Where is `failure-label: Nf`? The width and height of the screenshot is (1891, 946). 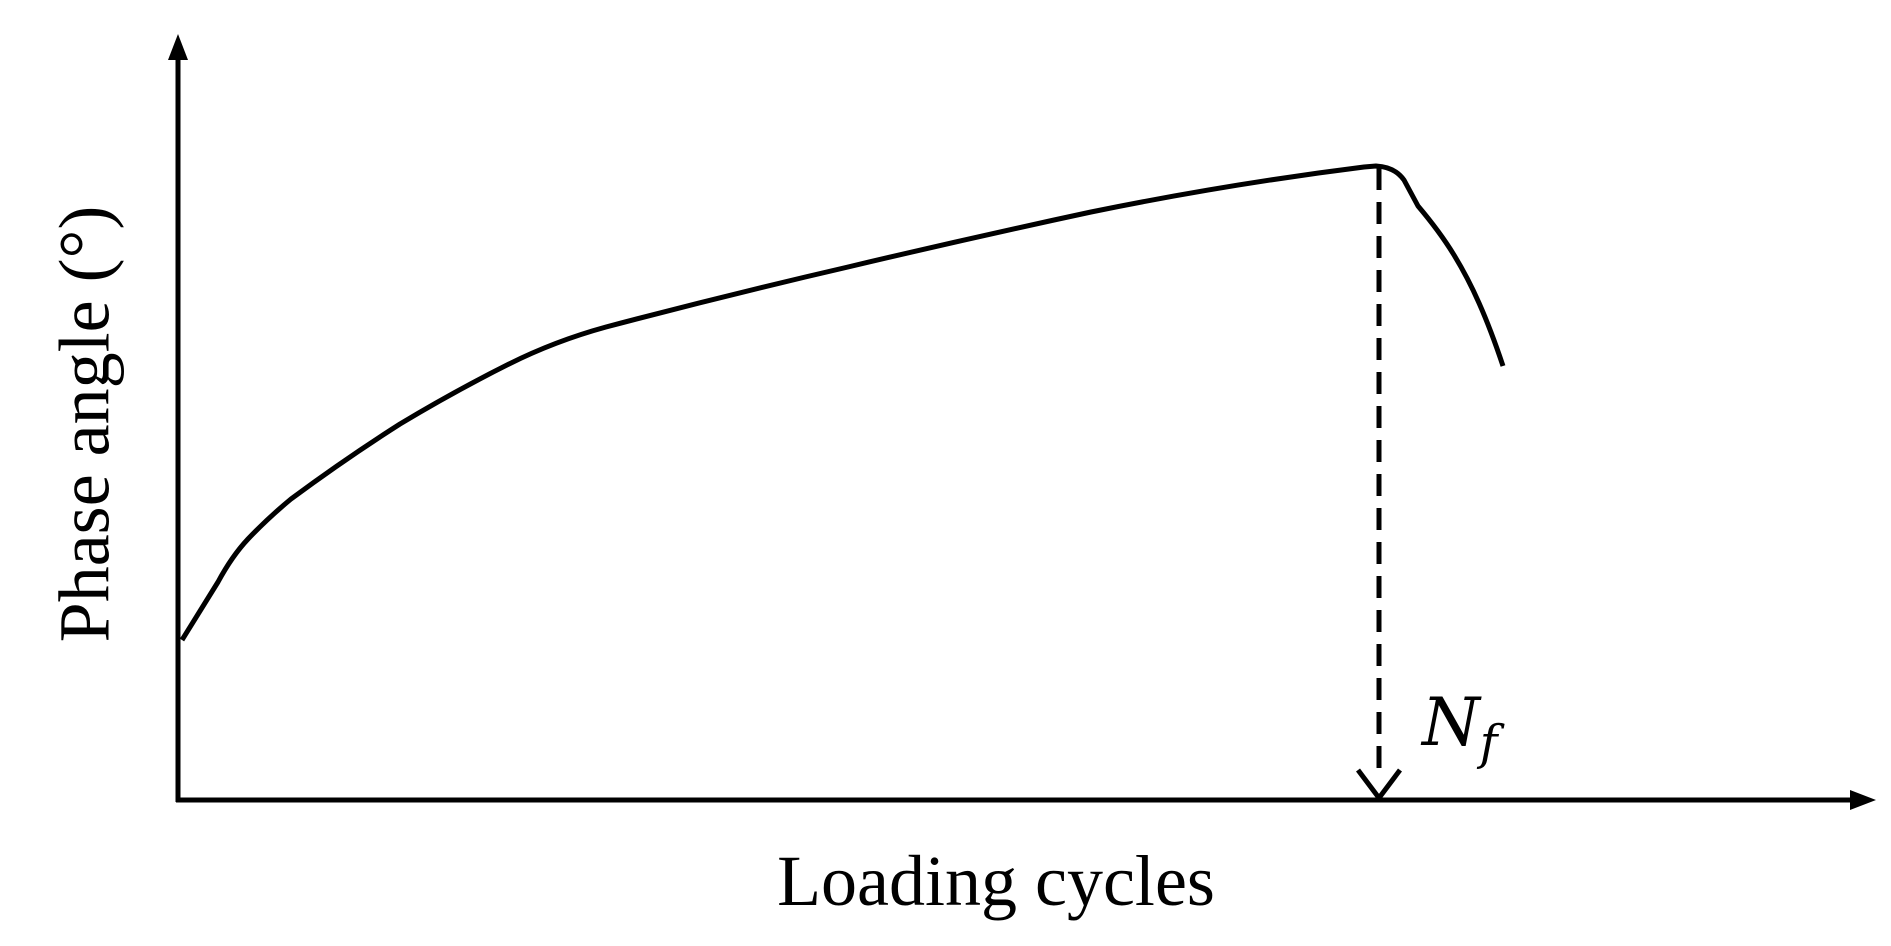 failure-label: Nf is located at coordinates (1462, 727).